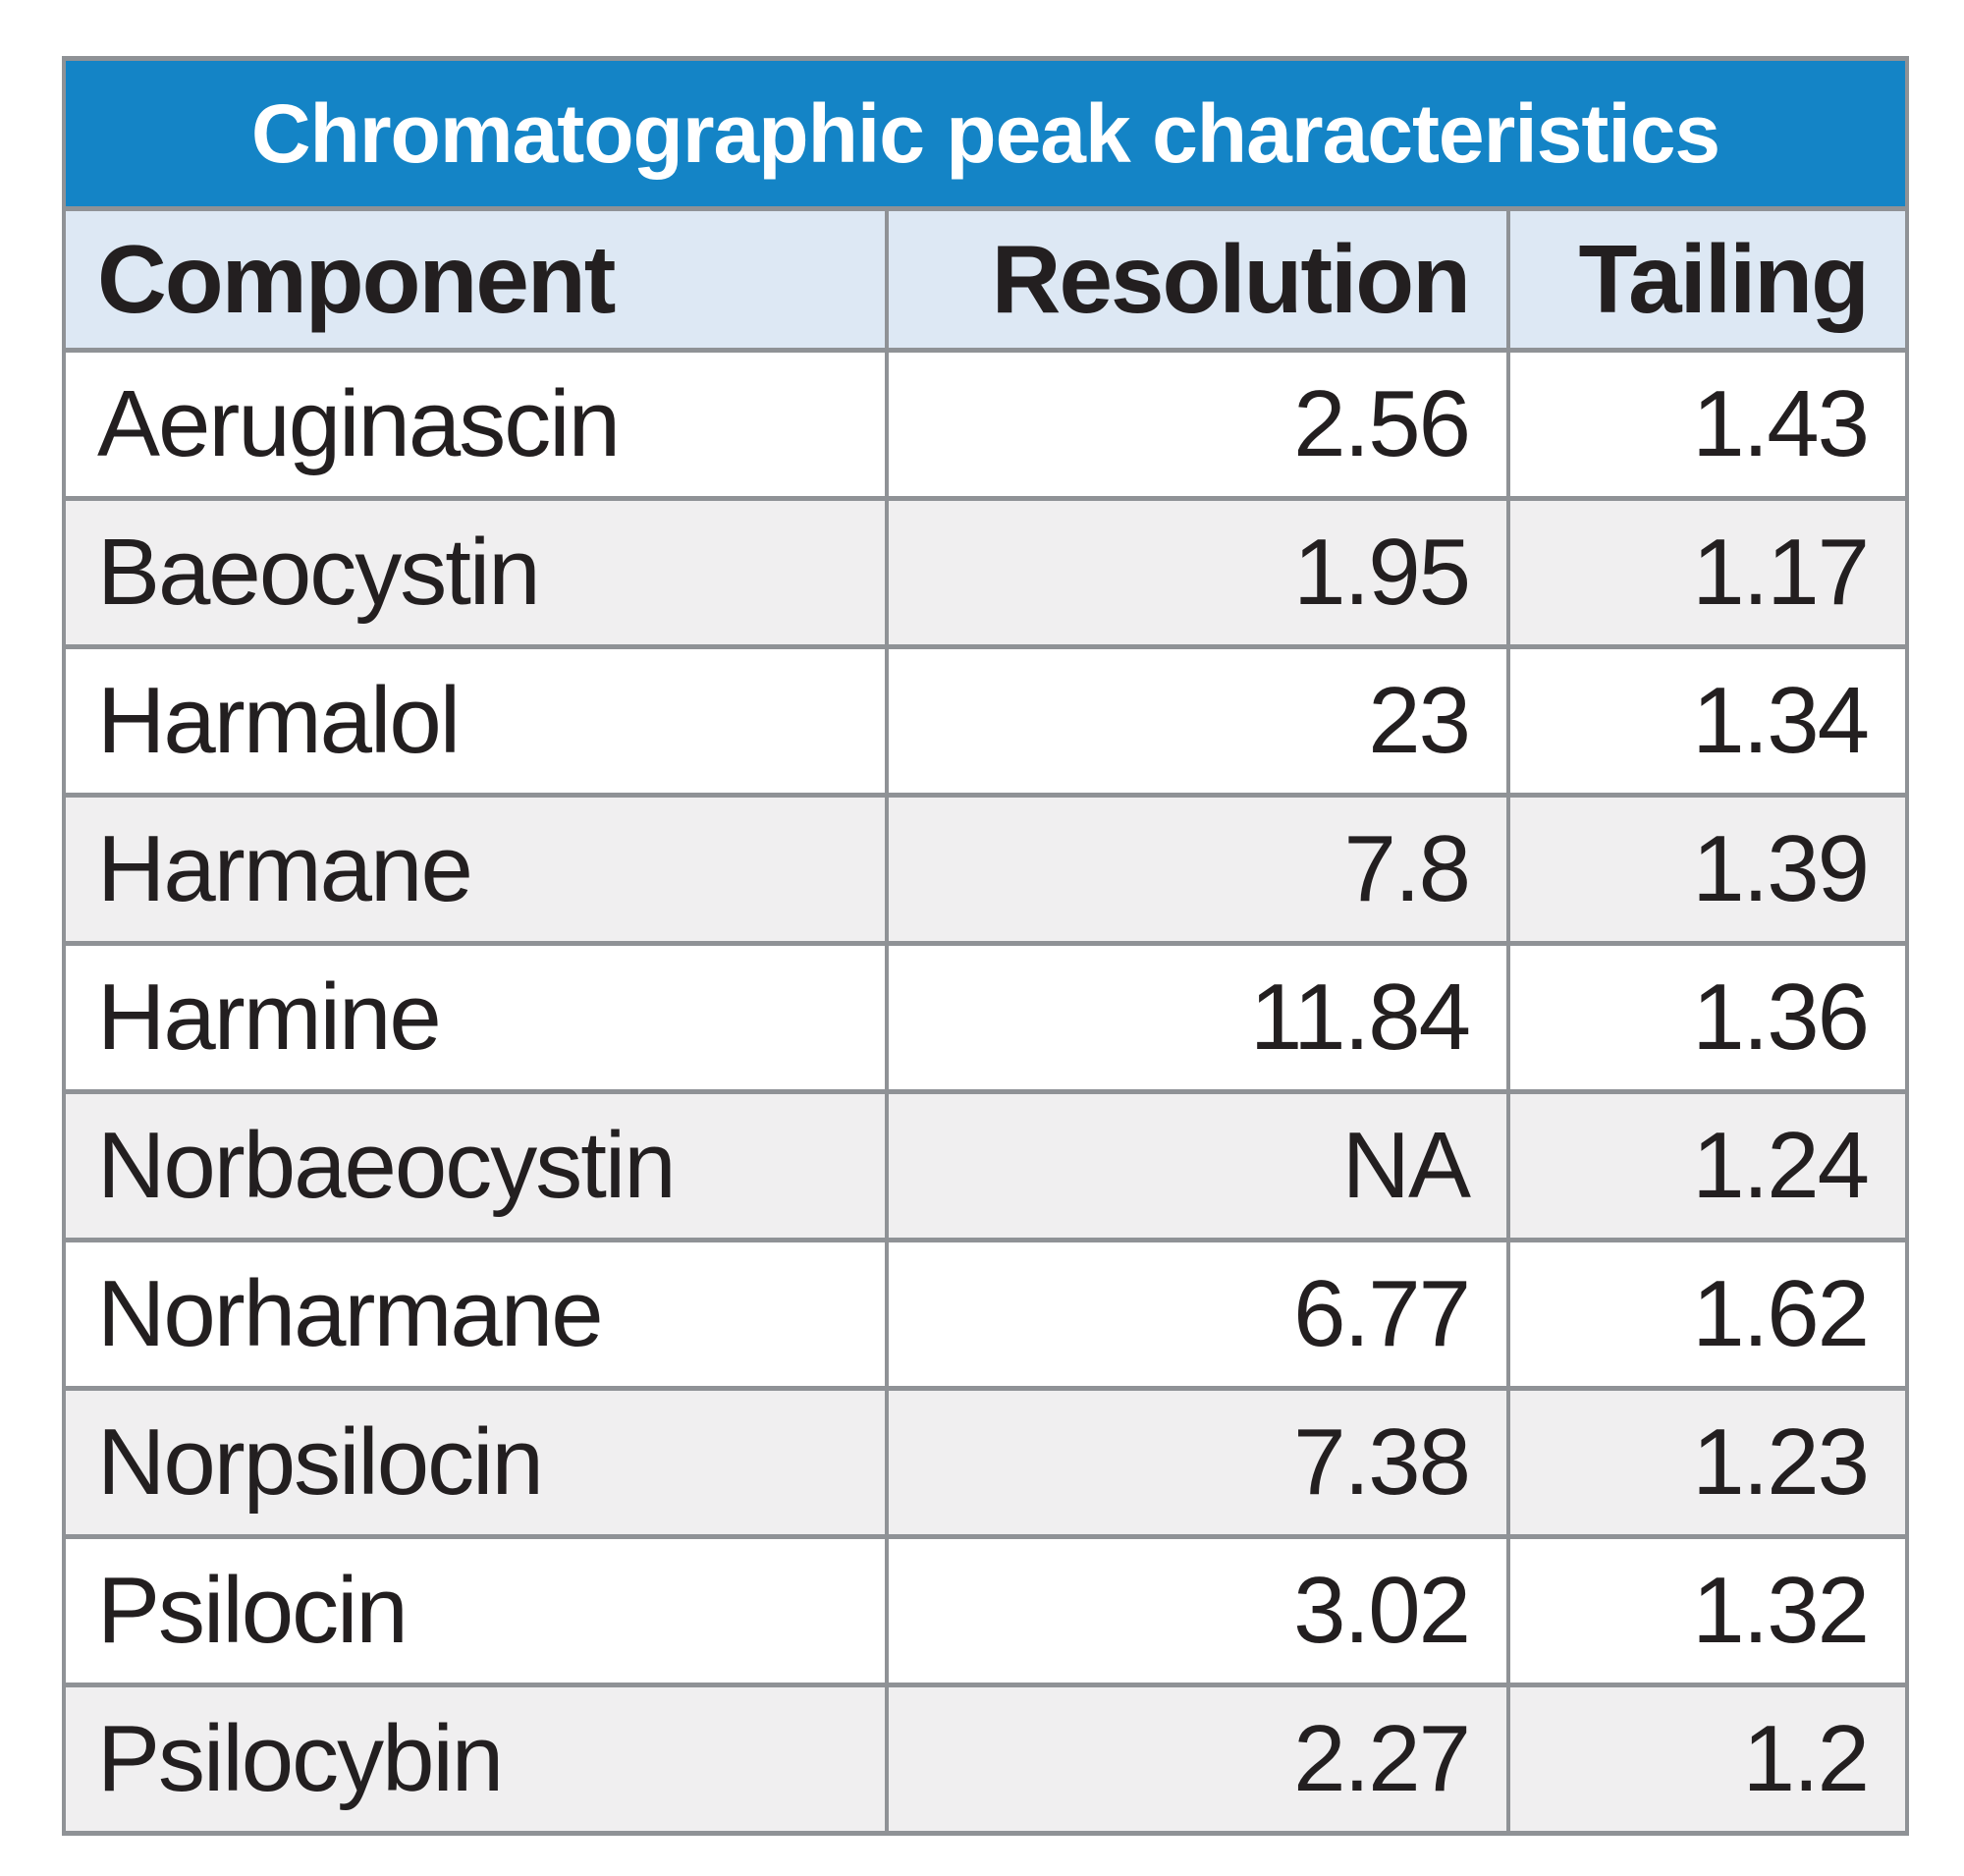 This screenshot has width=1964, height=1876. I want to click on resolution-cell: NA, so click(1197, 1165).